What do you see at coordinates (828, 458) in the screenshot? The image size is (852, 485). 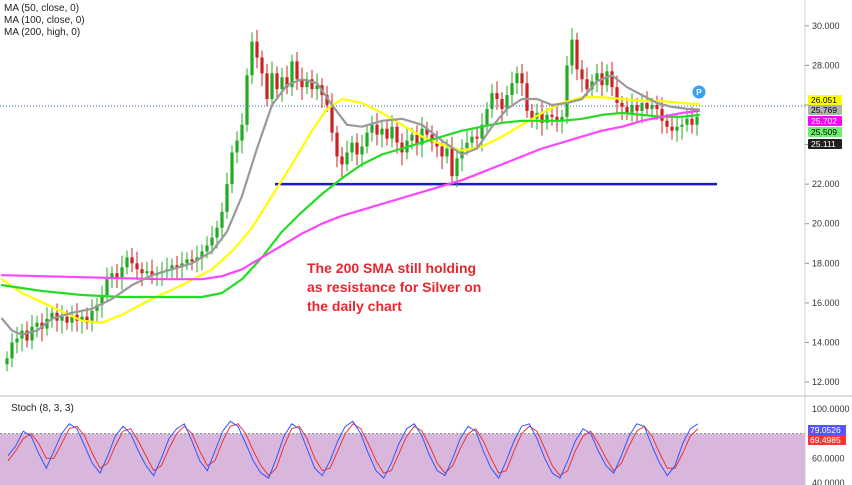 I see `stoch-tick-label: 60.0000` at bounding box center [828, 458].